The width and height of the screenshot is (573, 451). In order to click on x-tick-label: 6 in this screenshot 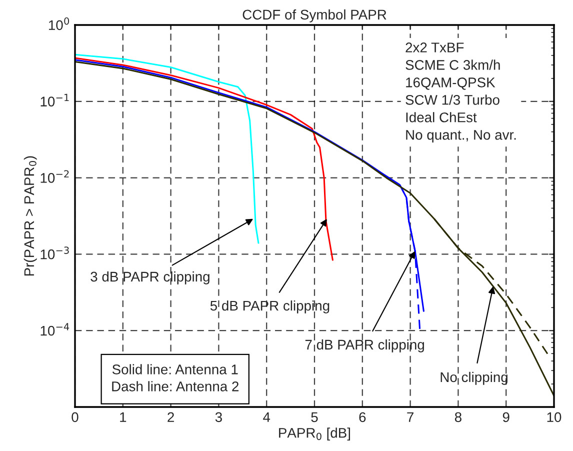, I will do `click(362, 417)`.